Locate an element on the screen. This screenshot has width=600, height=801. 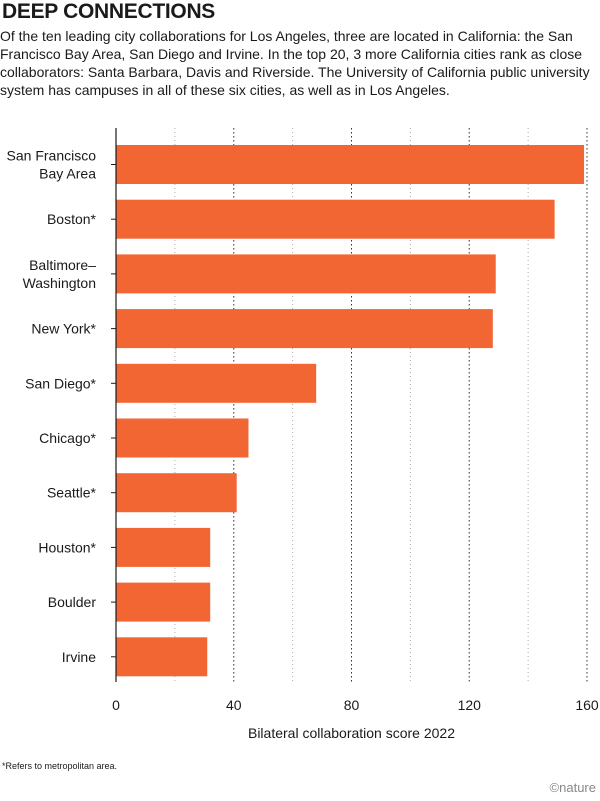
category-label: Bay Area is located at coordinates (67, 174).